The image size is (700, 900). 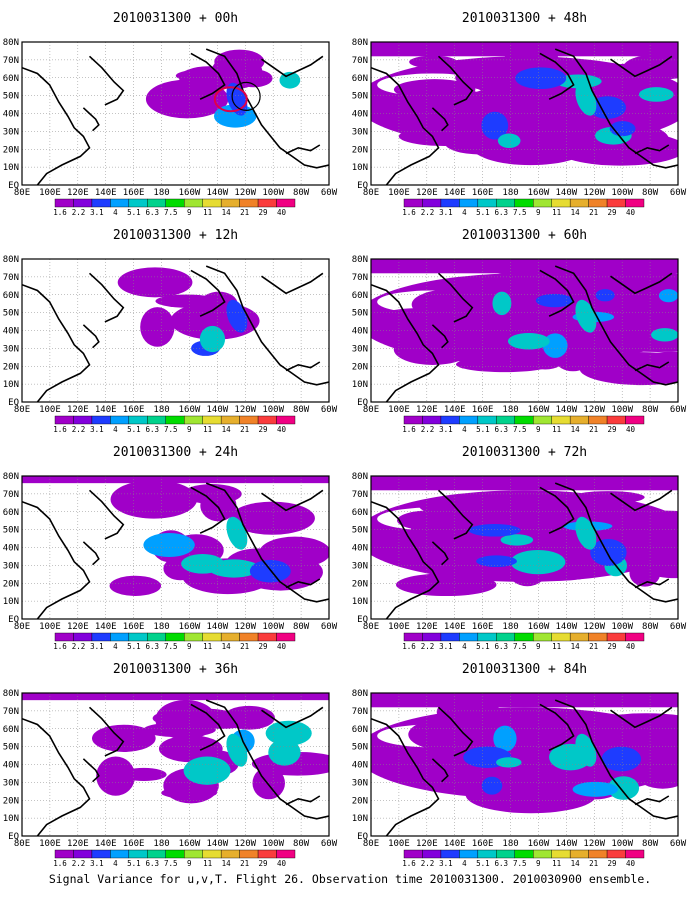 What do you see at coordinates (207, 212) in the screenshot?
I see `colorbar-label: 11` at bounding box center [207, 212].